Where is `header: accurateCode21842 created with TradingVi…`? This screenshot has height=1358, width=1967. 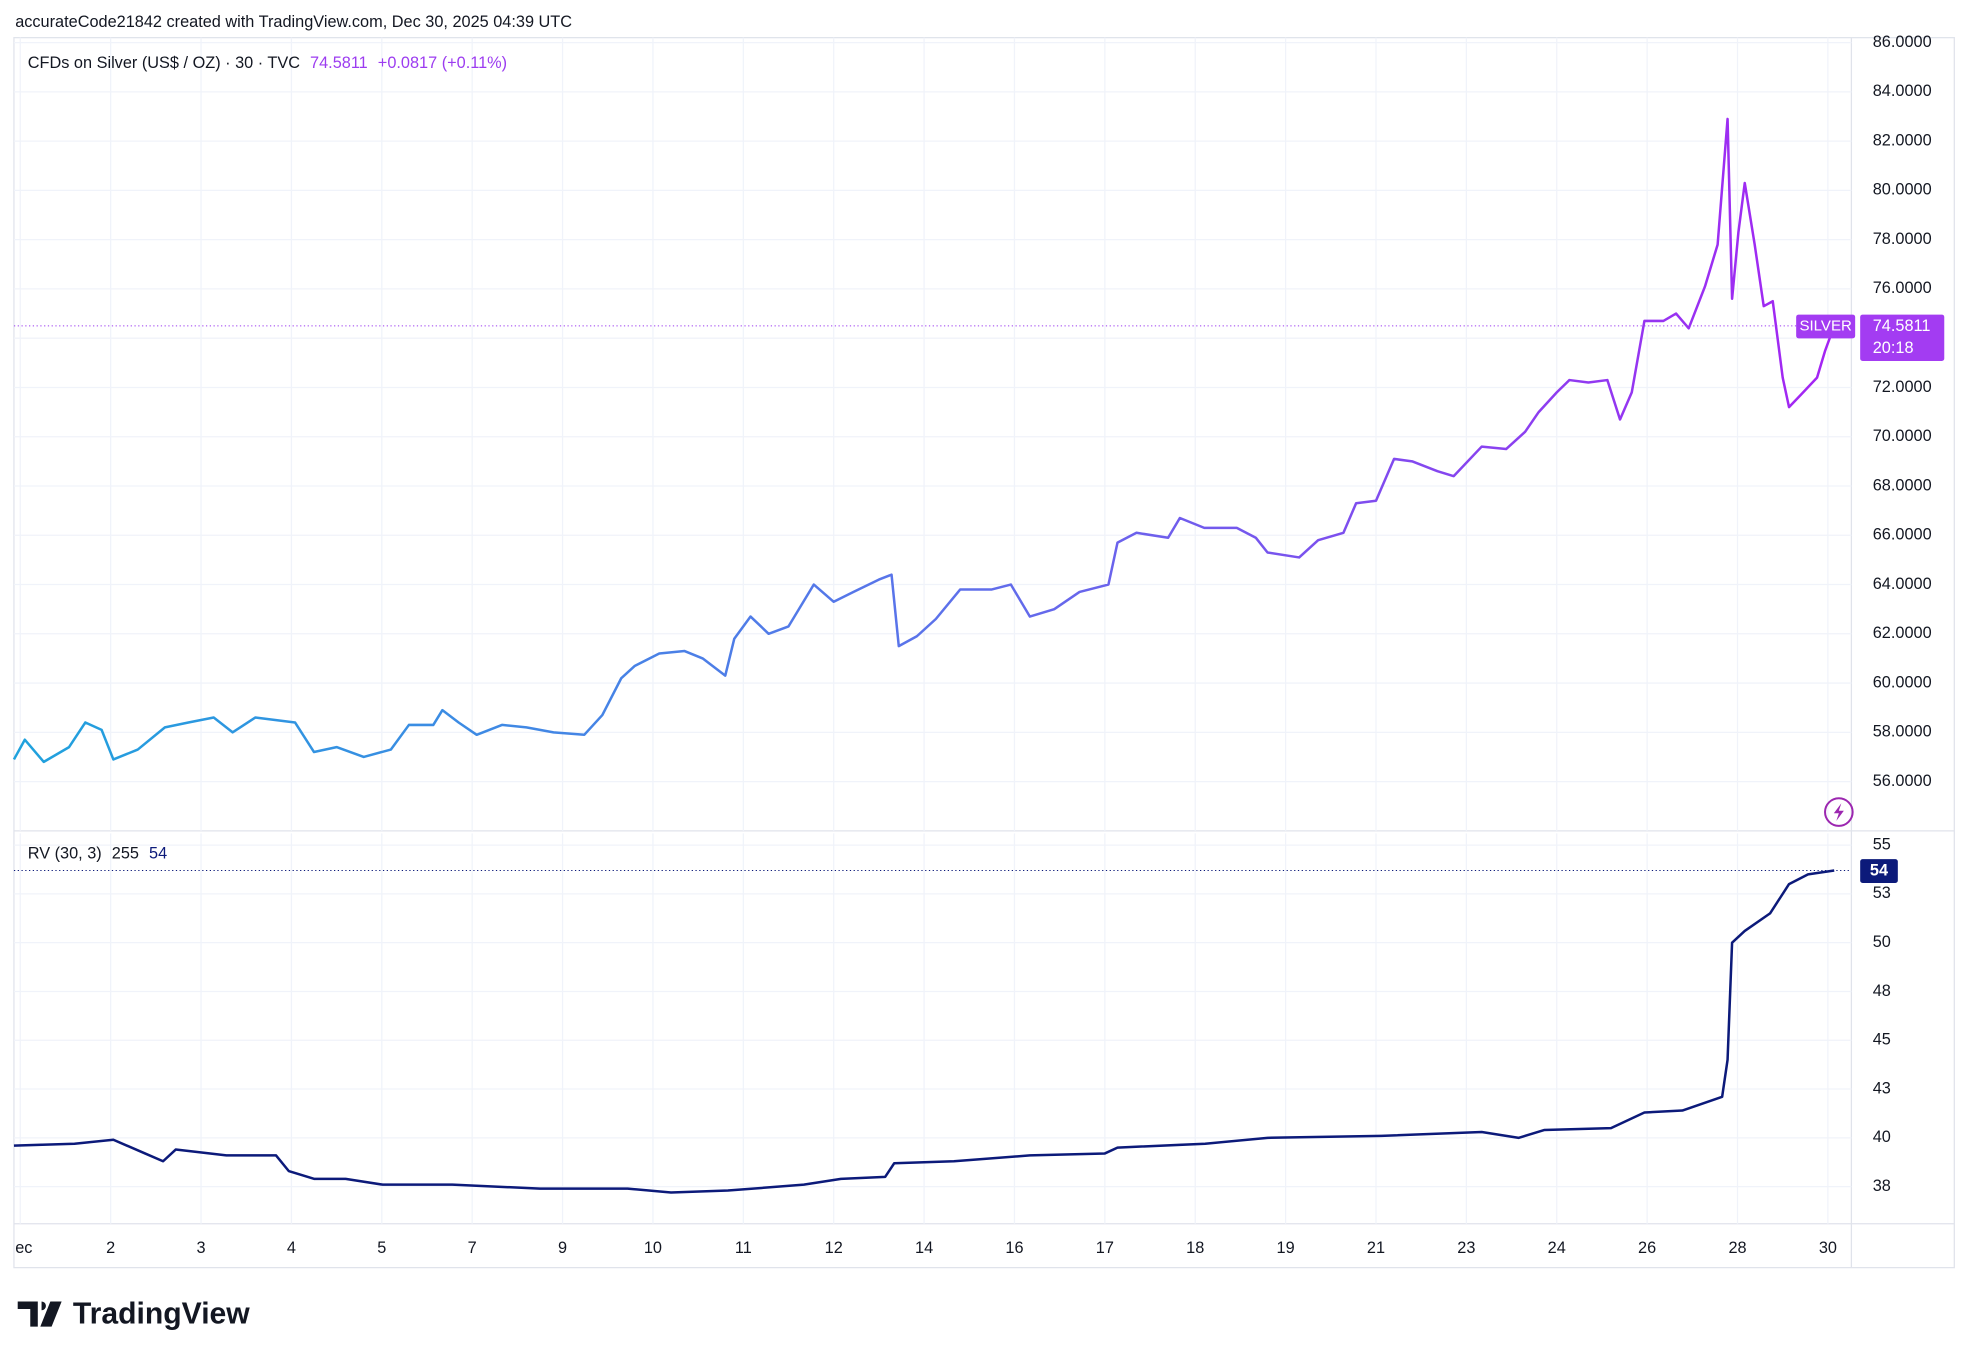 header: accurateCode21842 created with TradingVi… is located at coordinates (293, 22).